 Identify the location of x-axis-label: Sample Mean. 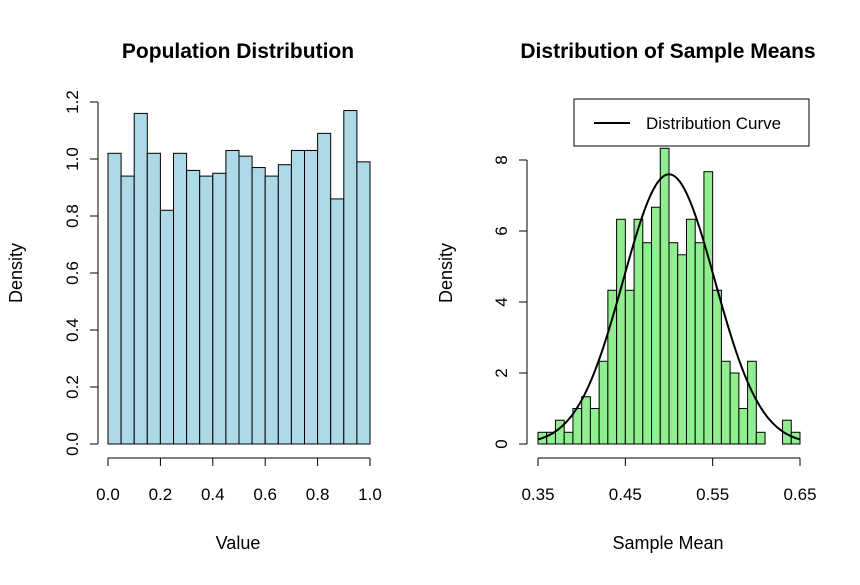
(667, 543).